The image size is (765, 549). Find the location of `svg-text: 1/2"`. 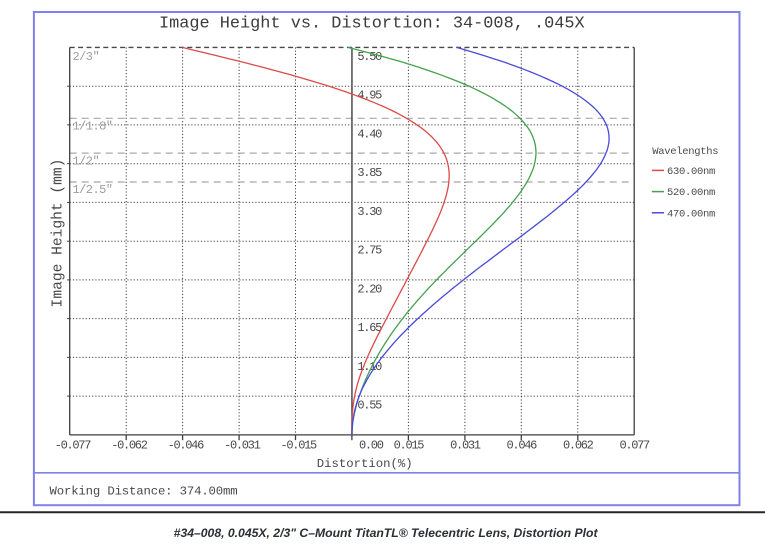

svg-text: 1/2" is located at coordinates (86, 161).